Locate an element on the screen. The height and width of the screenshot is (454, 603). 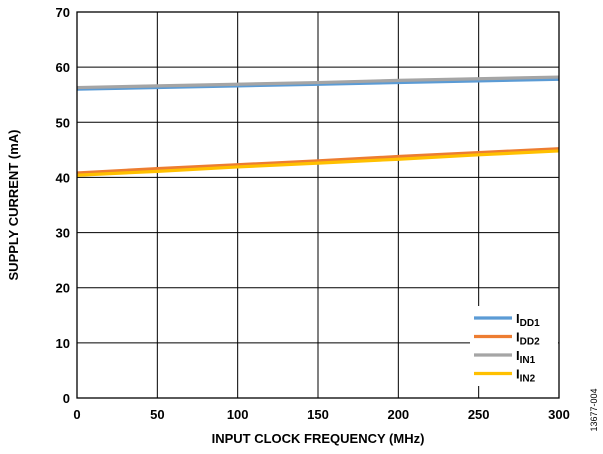
legend-label-idd2: IDD2 is located at coordinates (528, 339).